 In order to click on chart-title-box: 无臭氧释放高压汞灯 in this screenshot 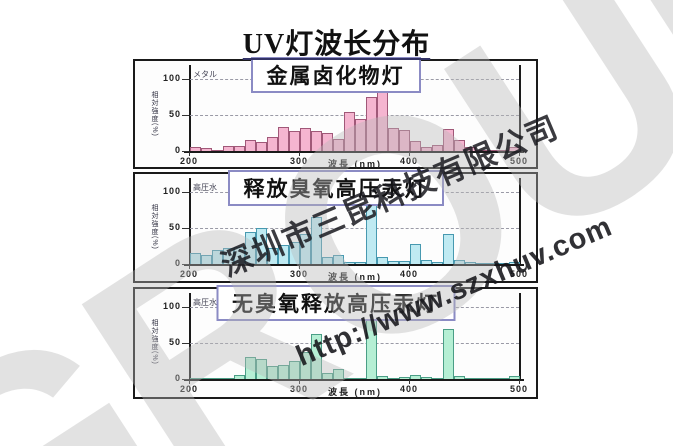, I will do `click(335, 303)`.